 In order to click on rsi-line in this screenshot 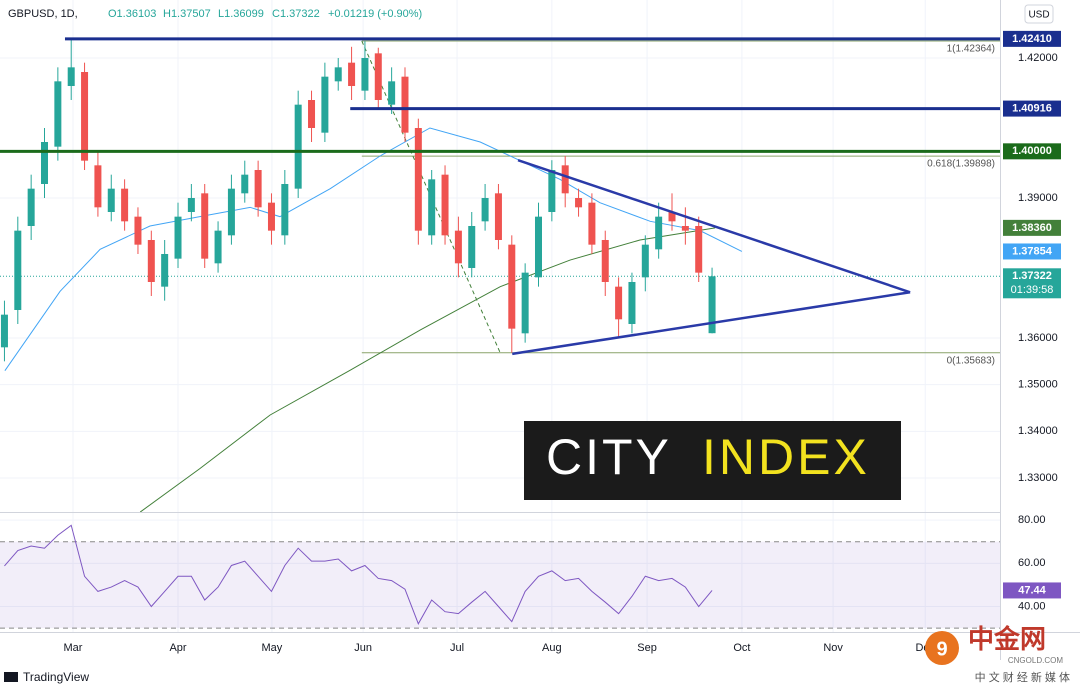, I will do `click(358, 574)`.